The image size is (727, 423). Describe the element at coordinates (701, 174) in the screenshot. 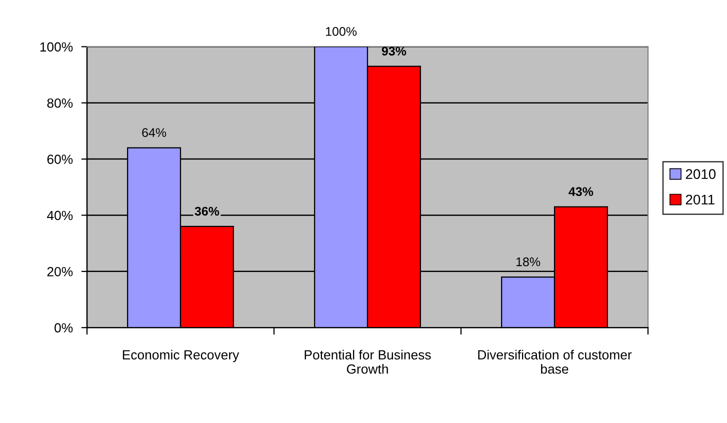

I see `legend-label: 2010` at that location.